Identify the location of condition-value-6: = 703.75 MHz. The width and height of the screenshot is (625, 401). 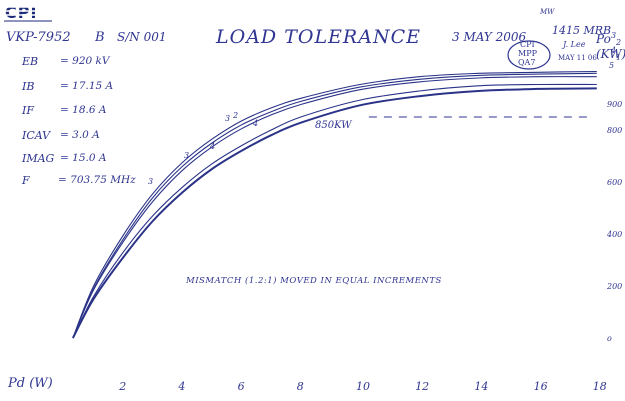
(97, 180).